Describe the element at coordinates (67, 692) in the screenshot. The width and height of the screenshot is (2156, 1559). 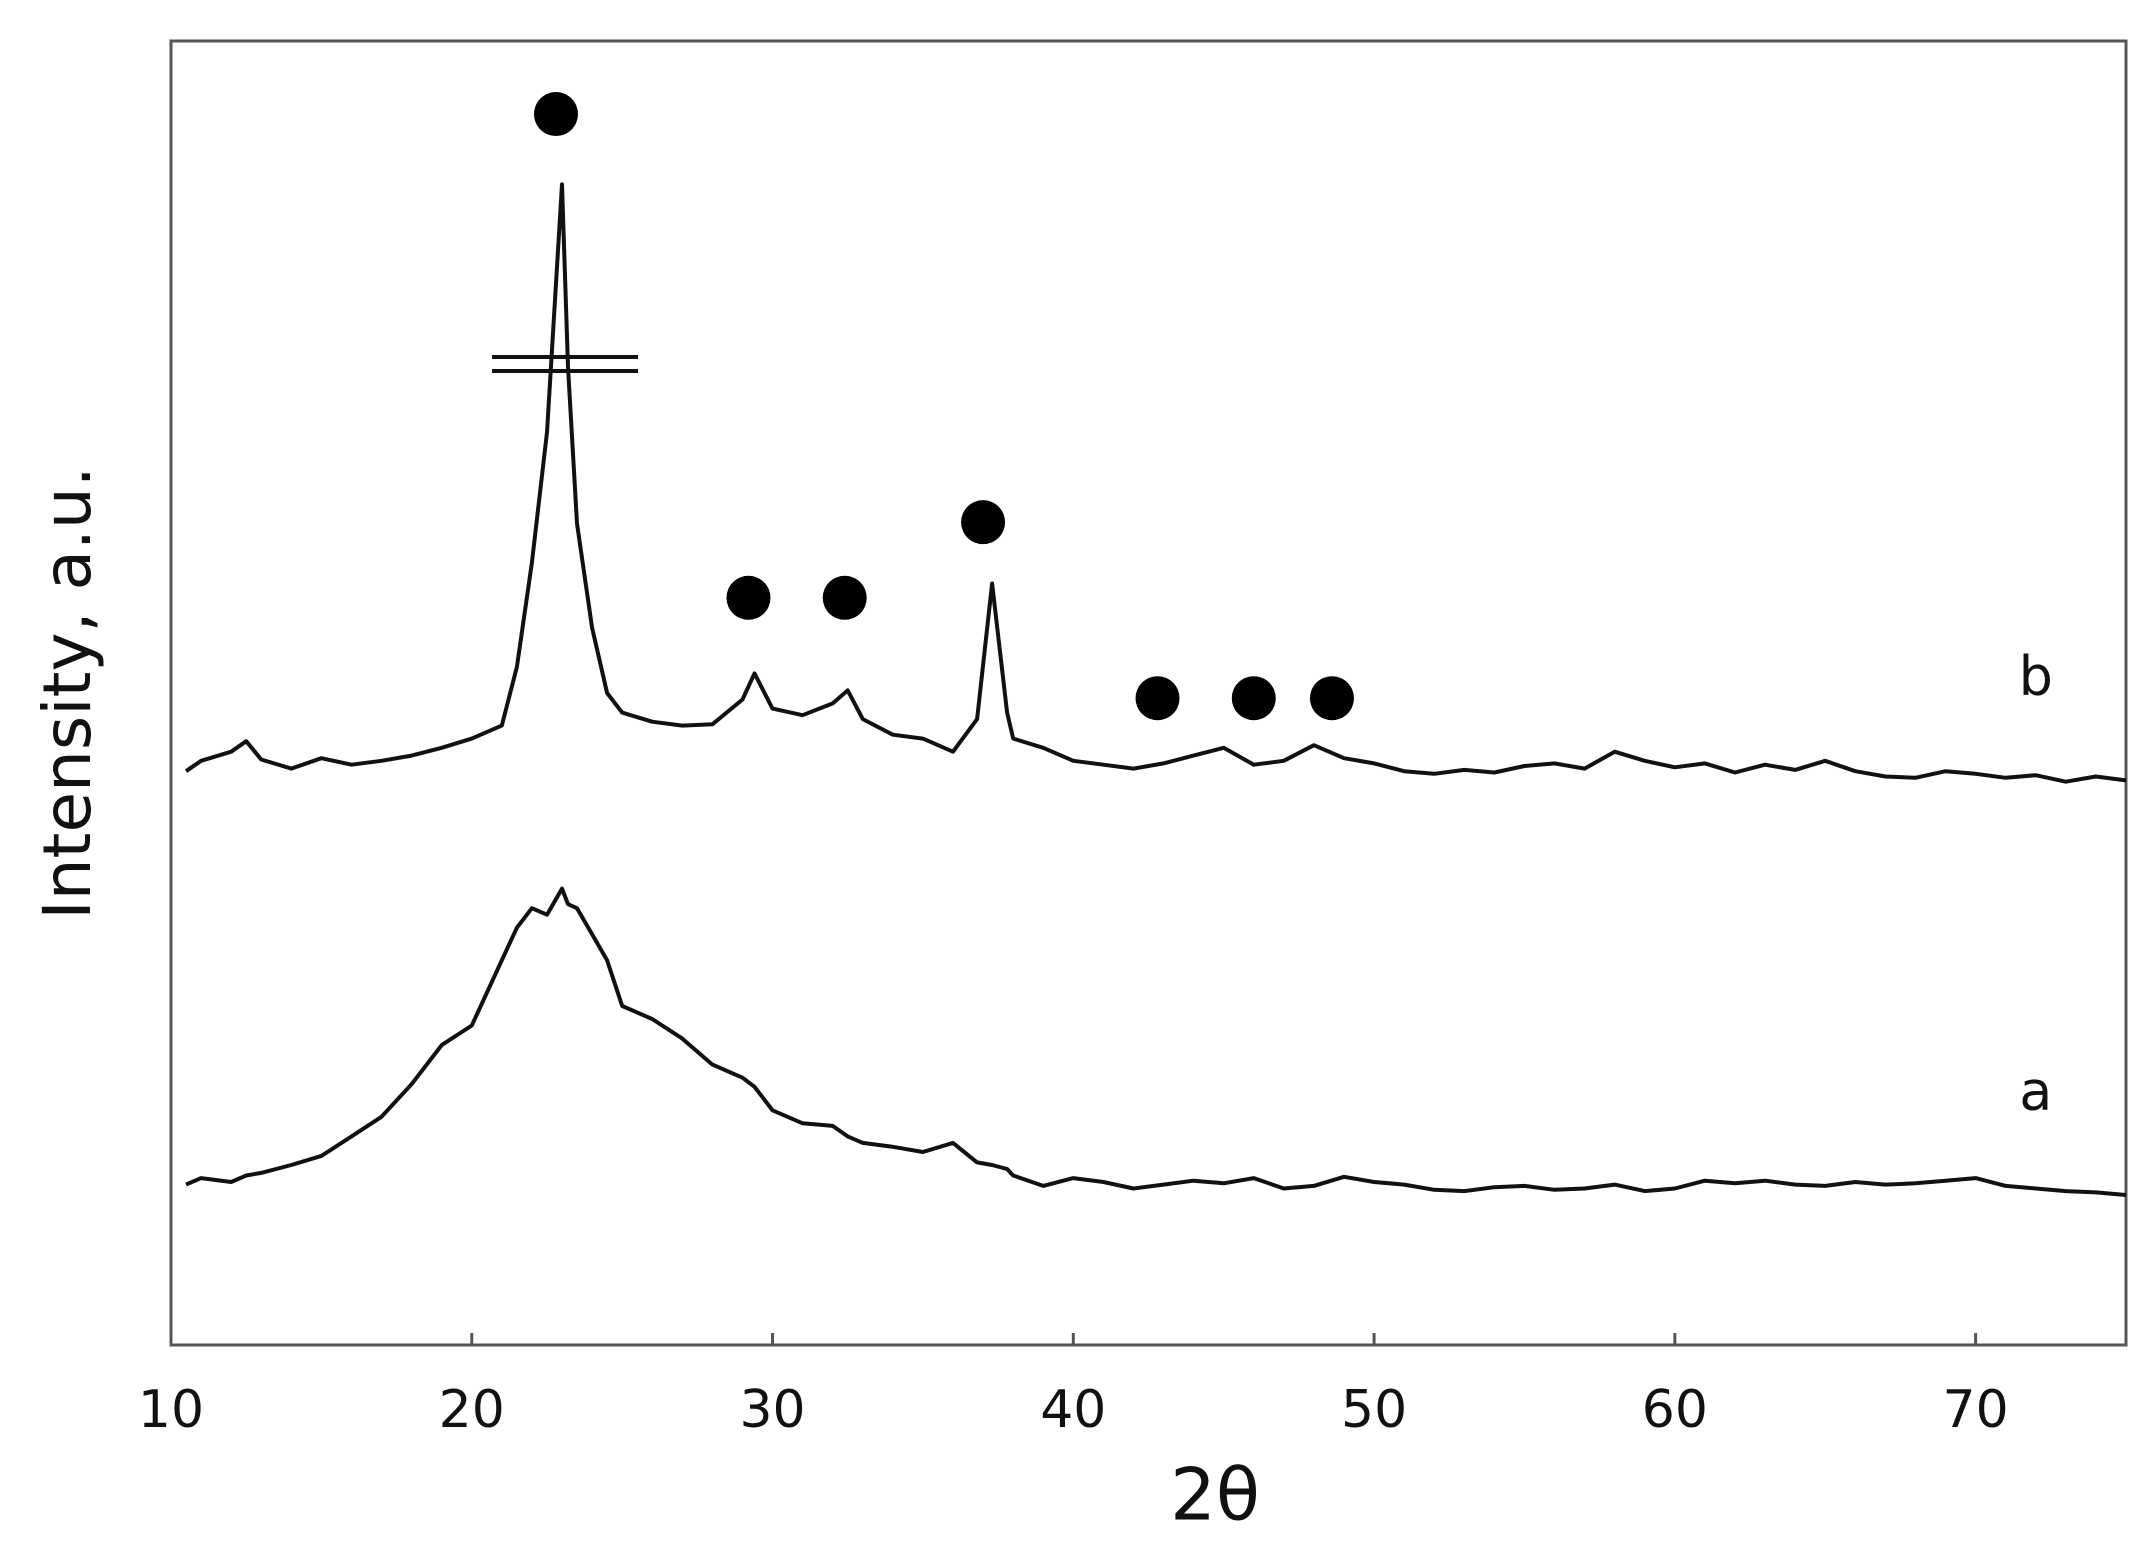
I see `y-axis-title: Intensity, a.u.` at that location.